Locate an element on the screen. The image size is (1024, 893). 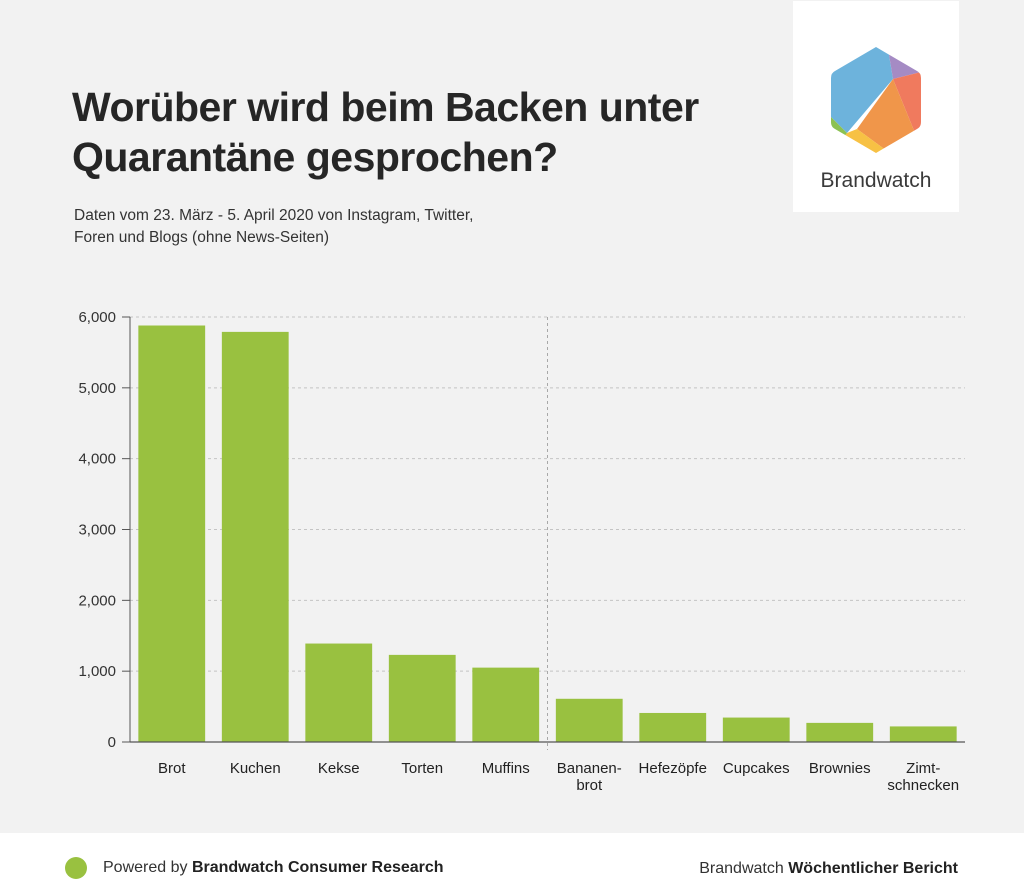
footer-powered-by: Powered by Brandwatch Consumer Research is located at coordinates (273, 868).